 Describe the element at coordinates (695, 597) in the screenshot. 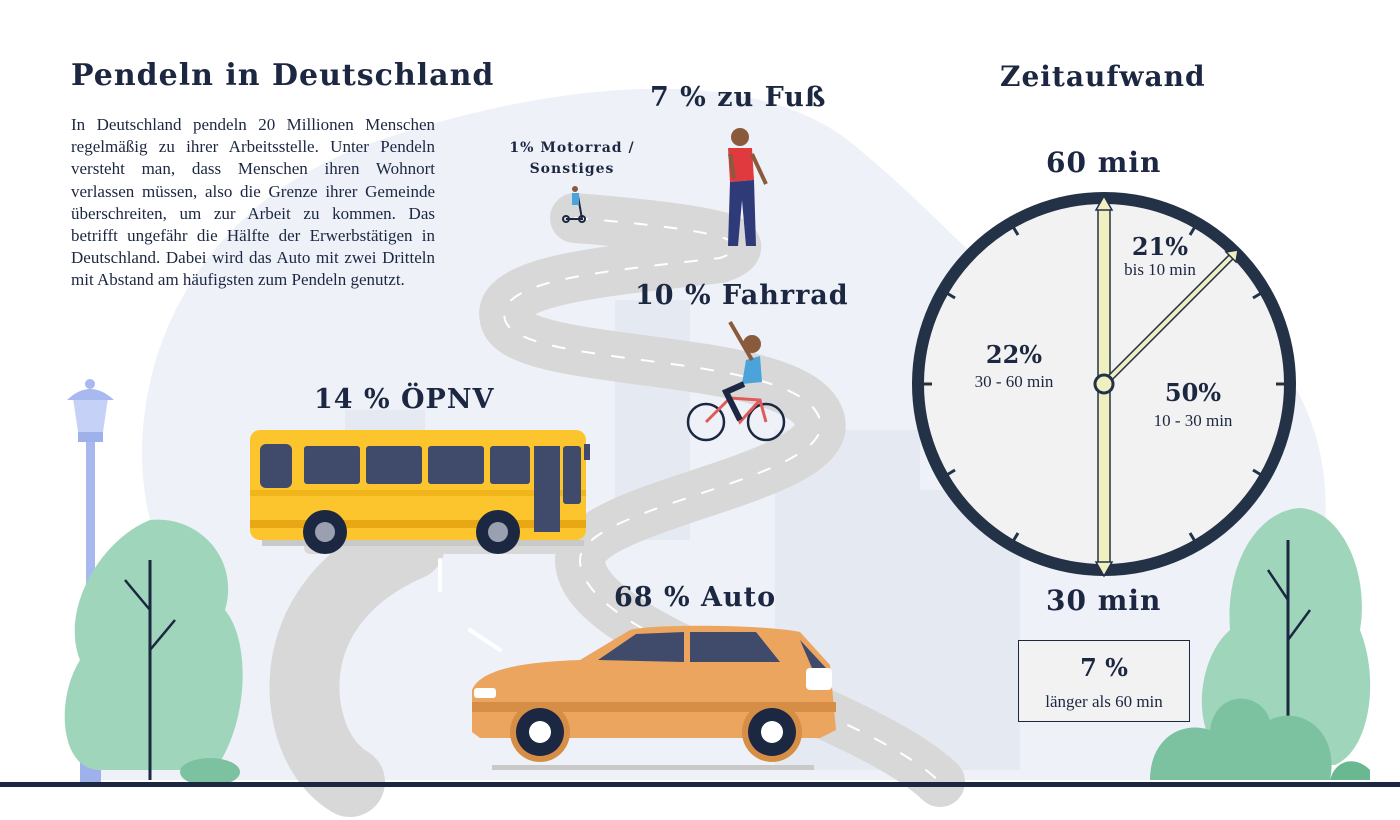

I see `label-car: 68 % Auto` at that location.